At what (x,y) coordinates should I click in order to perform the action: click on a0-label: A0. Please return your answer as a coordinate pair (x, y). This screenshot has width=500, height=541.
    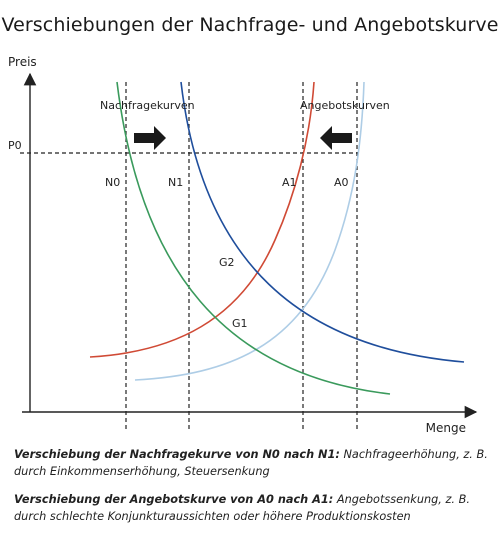
    Looking at the image, I should click on (341, 182).